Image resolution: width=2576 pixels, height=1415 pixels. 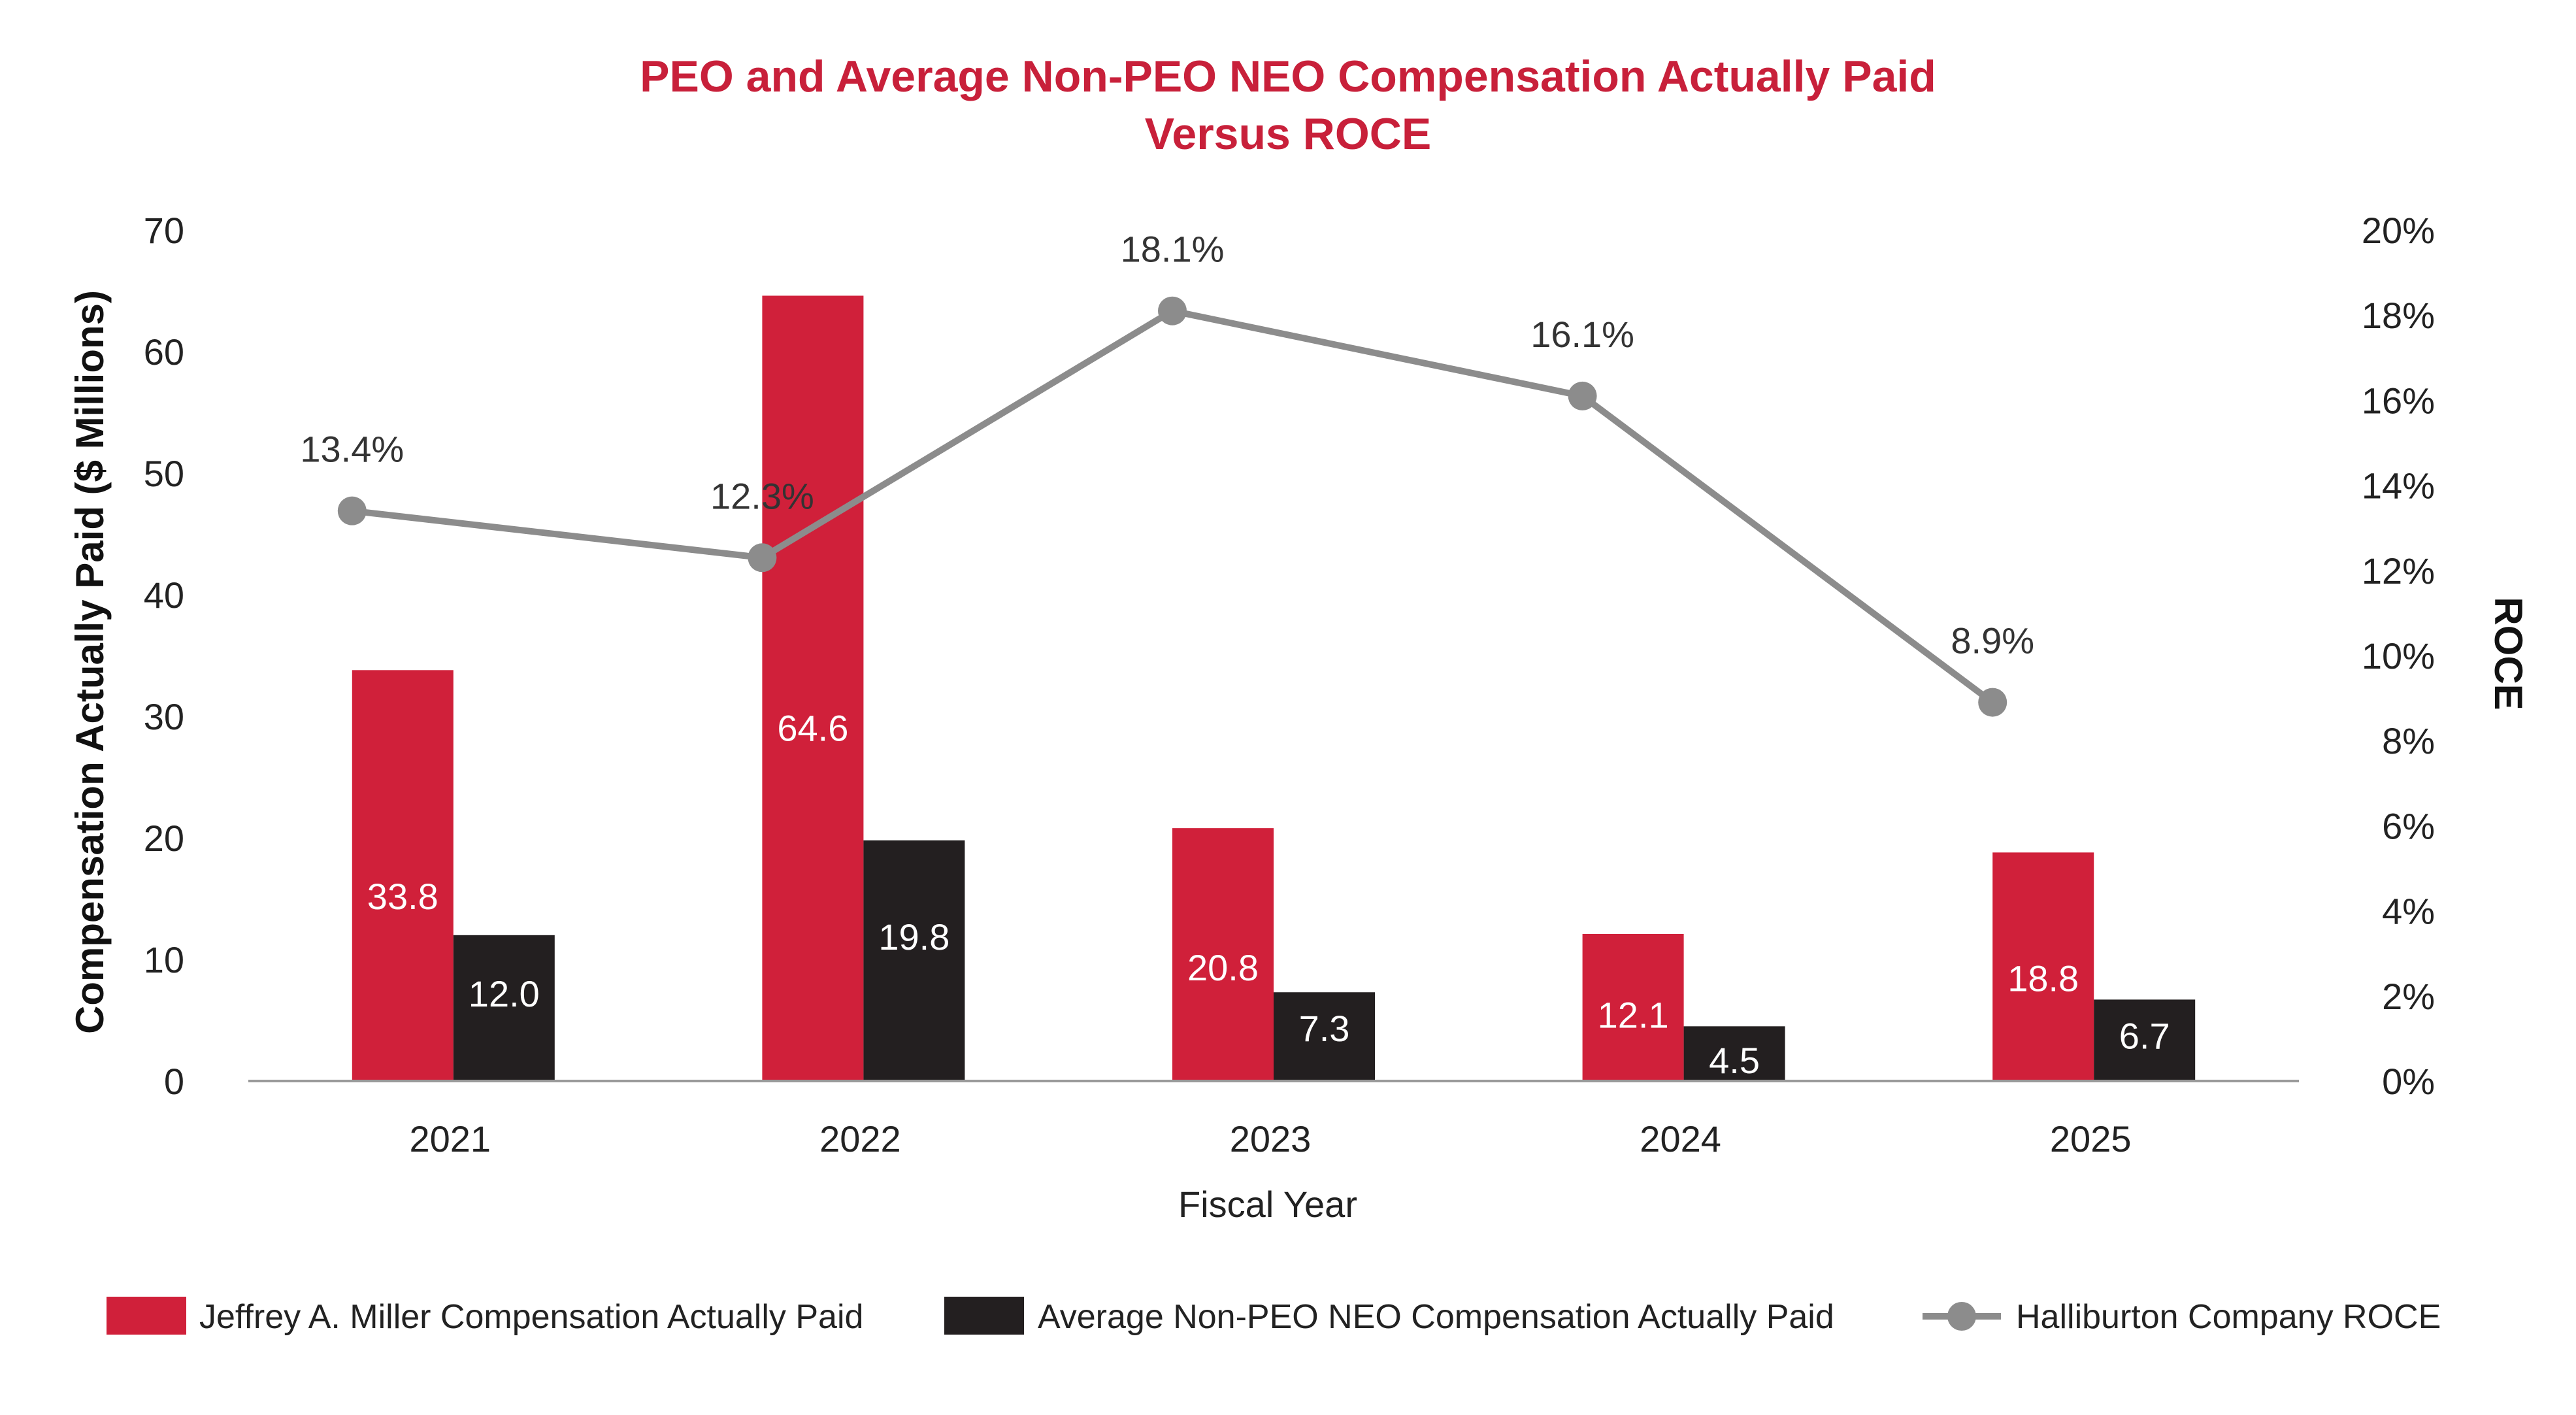 I want to click on x-tick-label: 2021, so click(x=450, y=1138).